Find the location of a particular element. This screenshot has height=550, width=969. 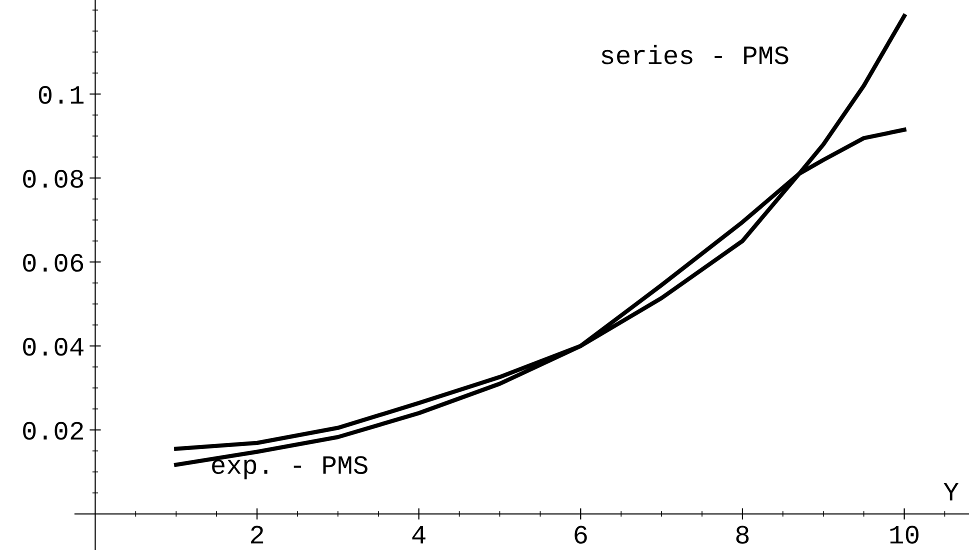

x-tick-label: 6 is located at coordinates (580, 535).